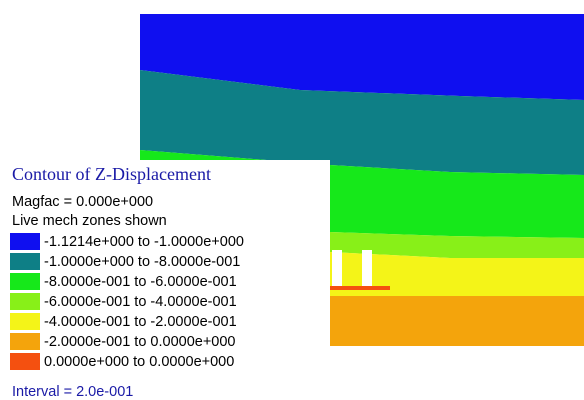 The width and height of the screenshot is (584, 400). I want to click on legend-row: -2.0000e-001 to 0.0000e+000, so click(123, 341).